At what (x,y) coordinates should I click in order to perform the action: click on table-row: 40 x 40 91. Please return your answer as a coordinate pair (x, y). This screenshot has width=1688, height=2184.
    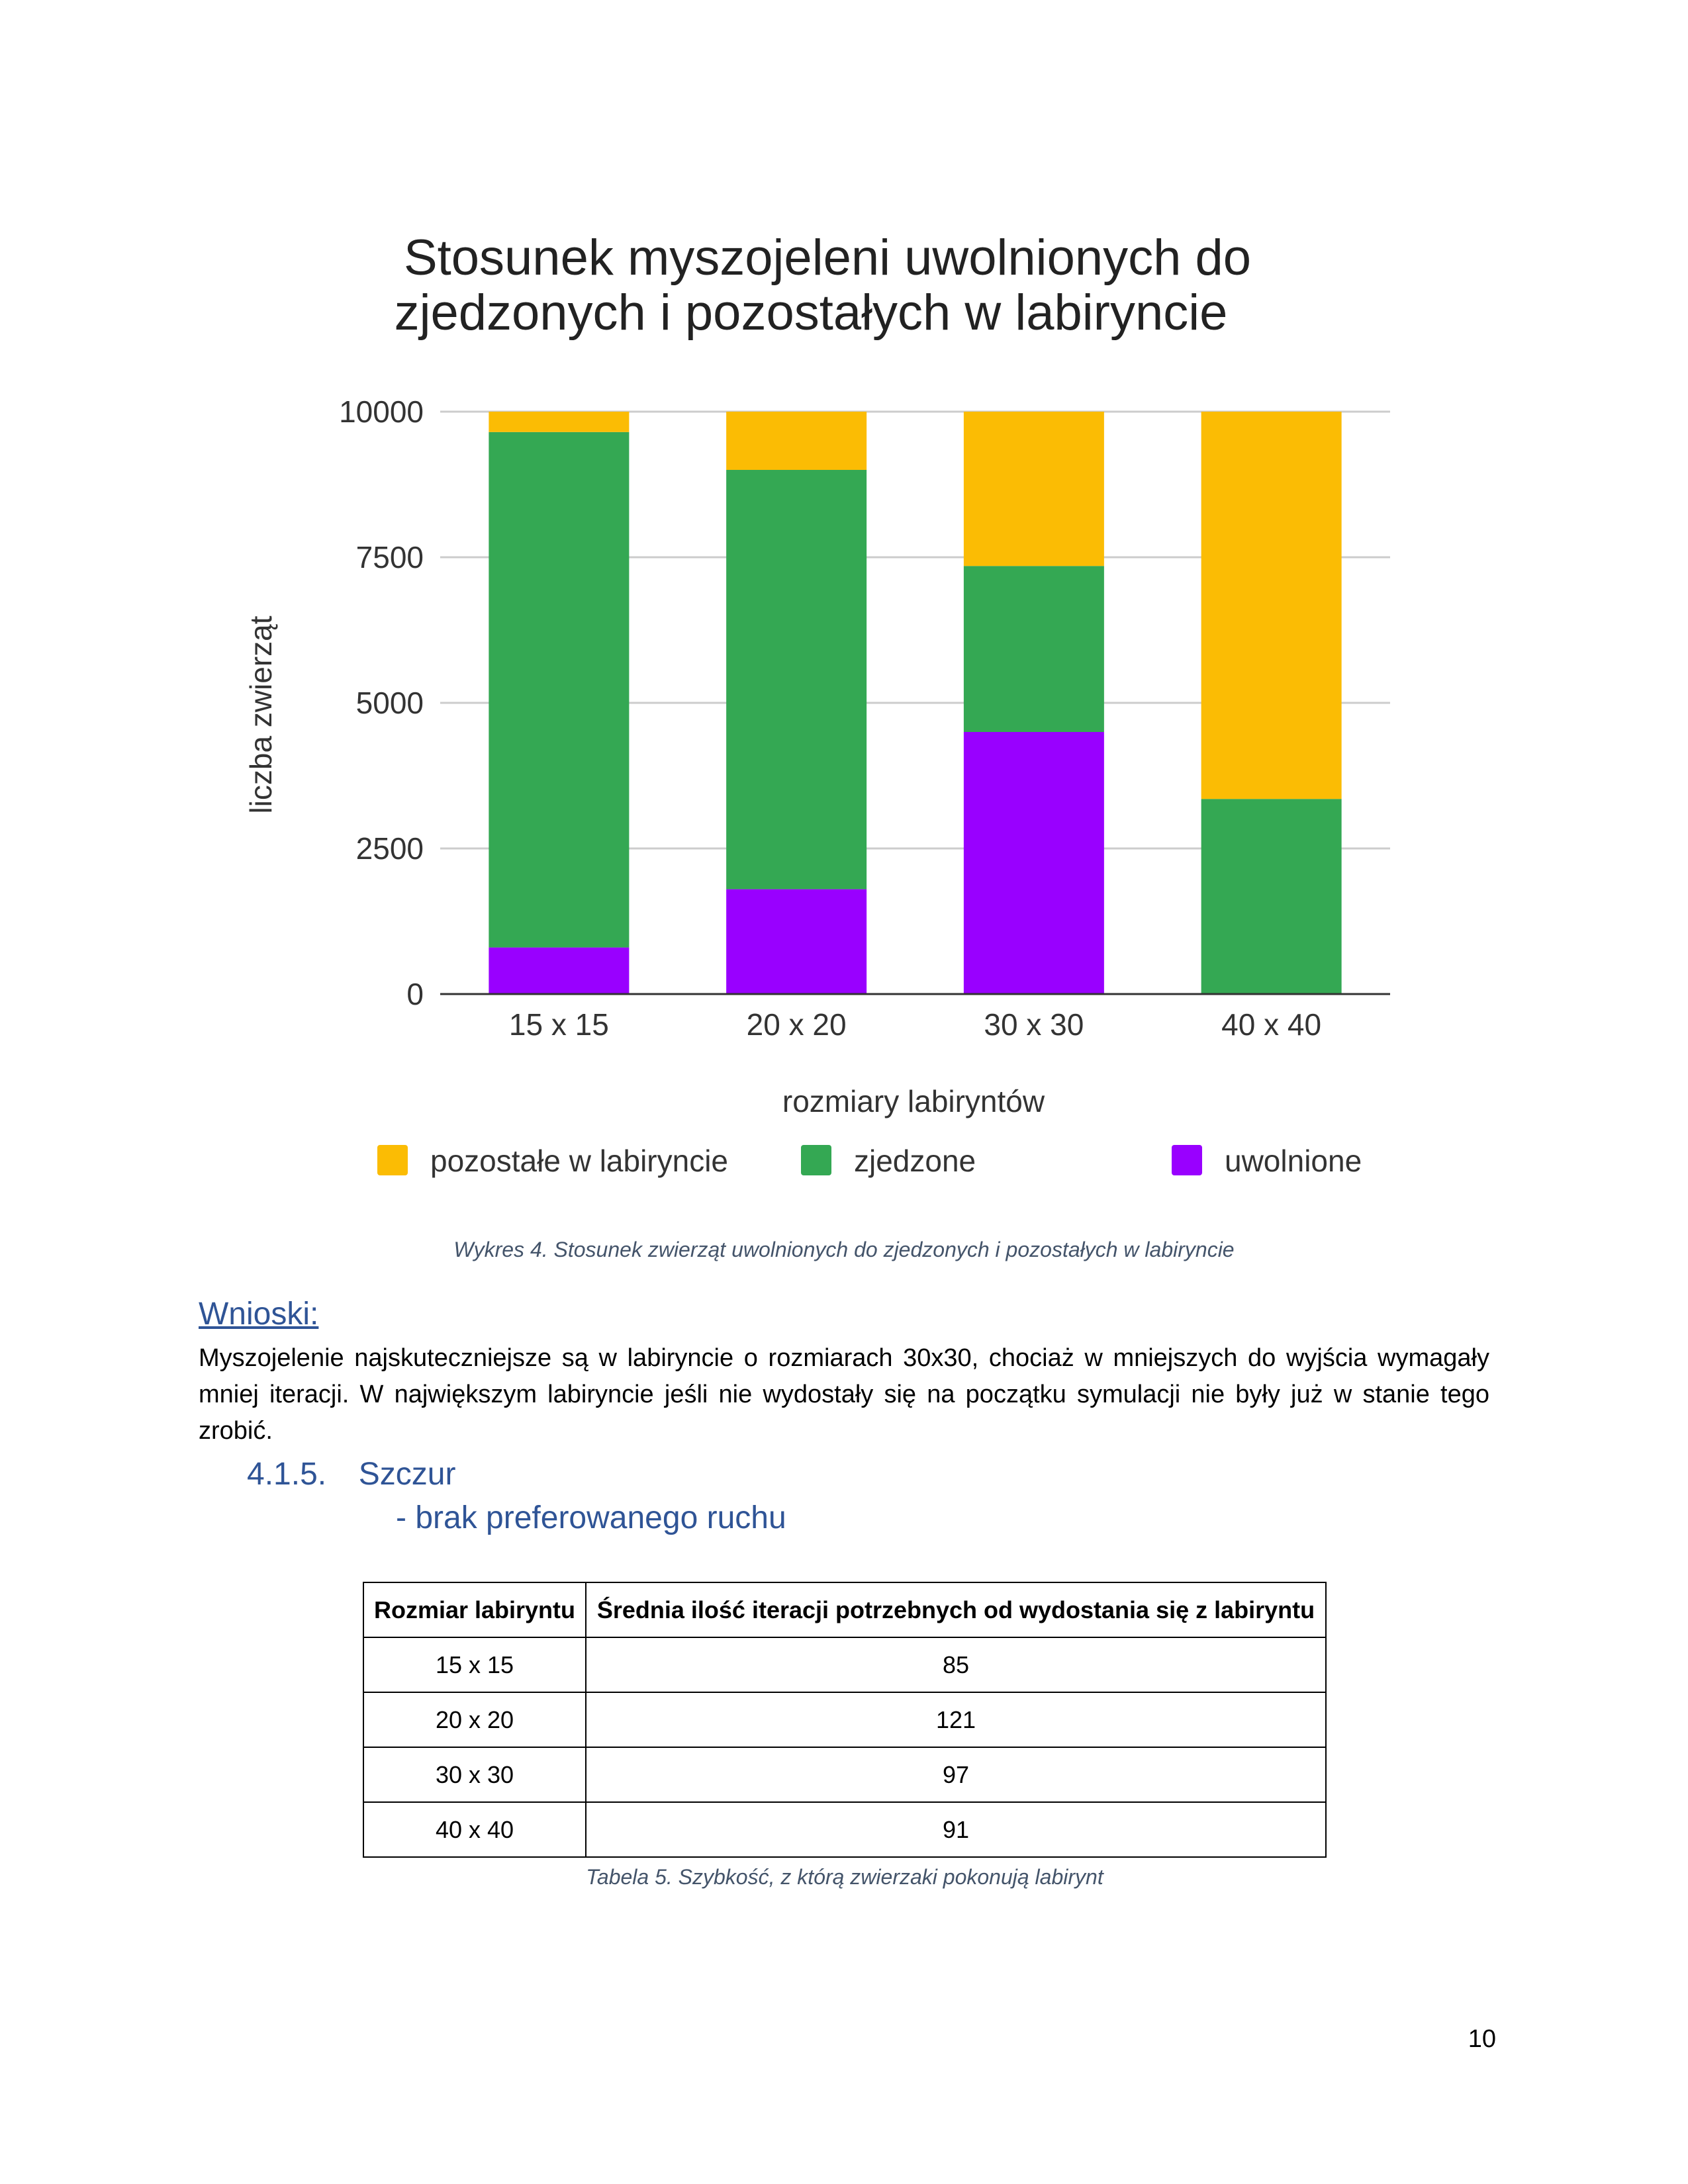
    Looking at the image, I should click on (845, 1829).